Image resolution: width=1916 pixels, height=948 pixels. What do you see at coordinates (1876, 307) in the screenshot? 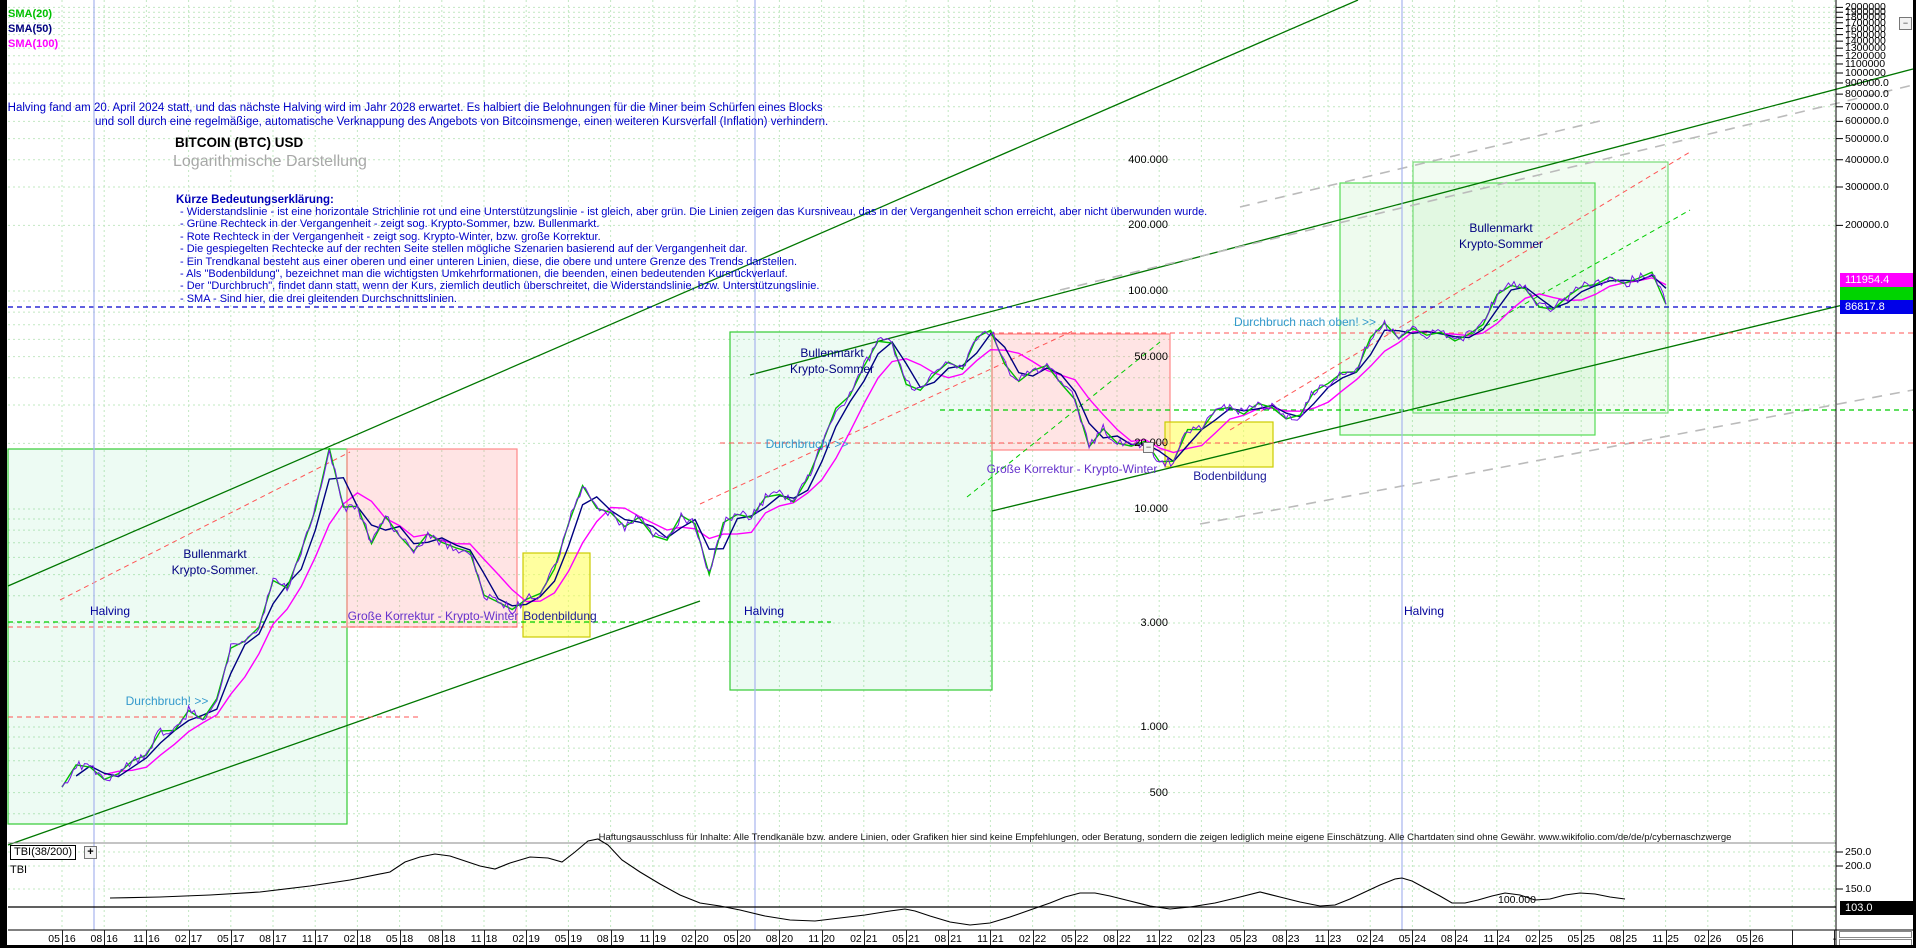
I see `price-tag-last: 86817.8` at bounding box center [1876, 307].